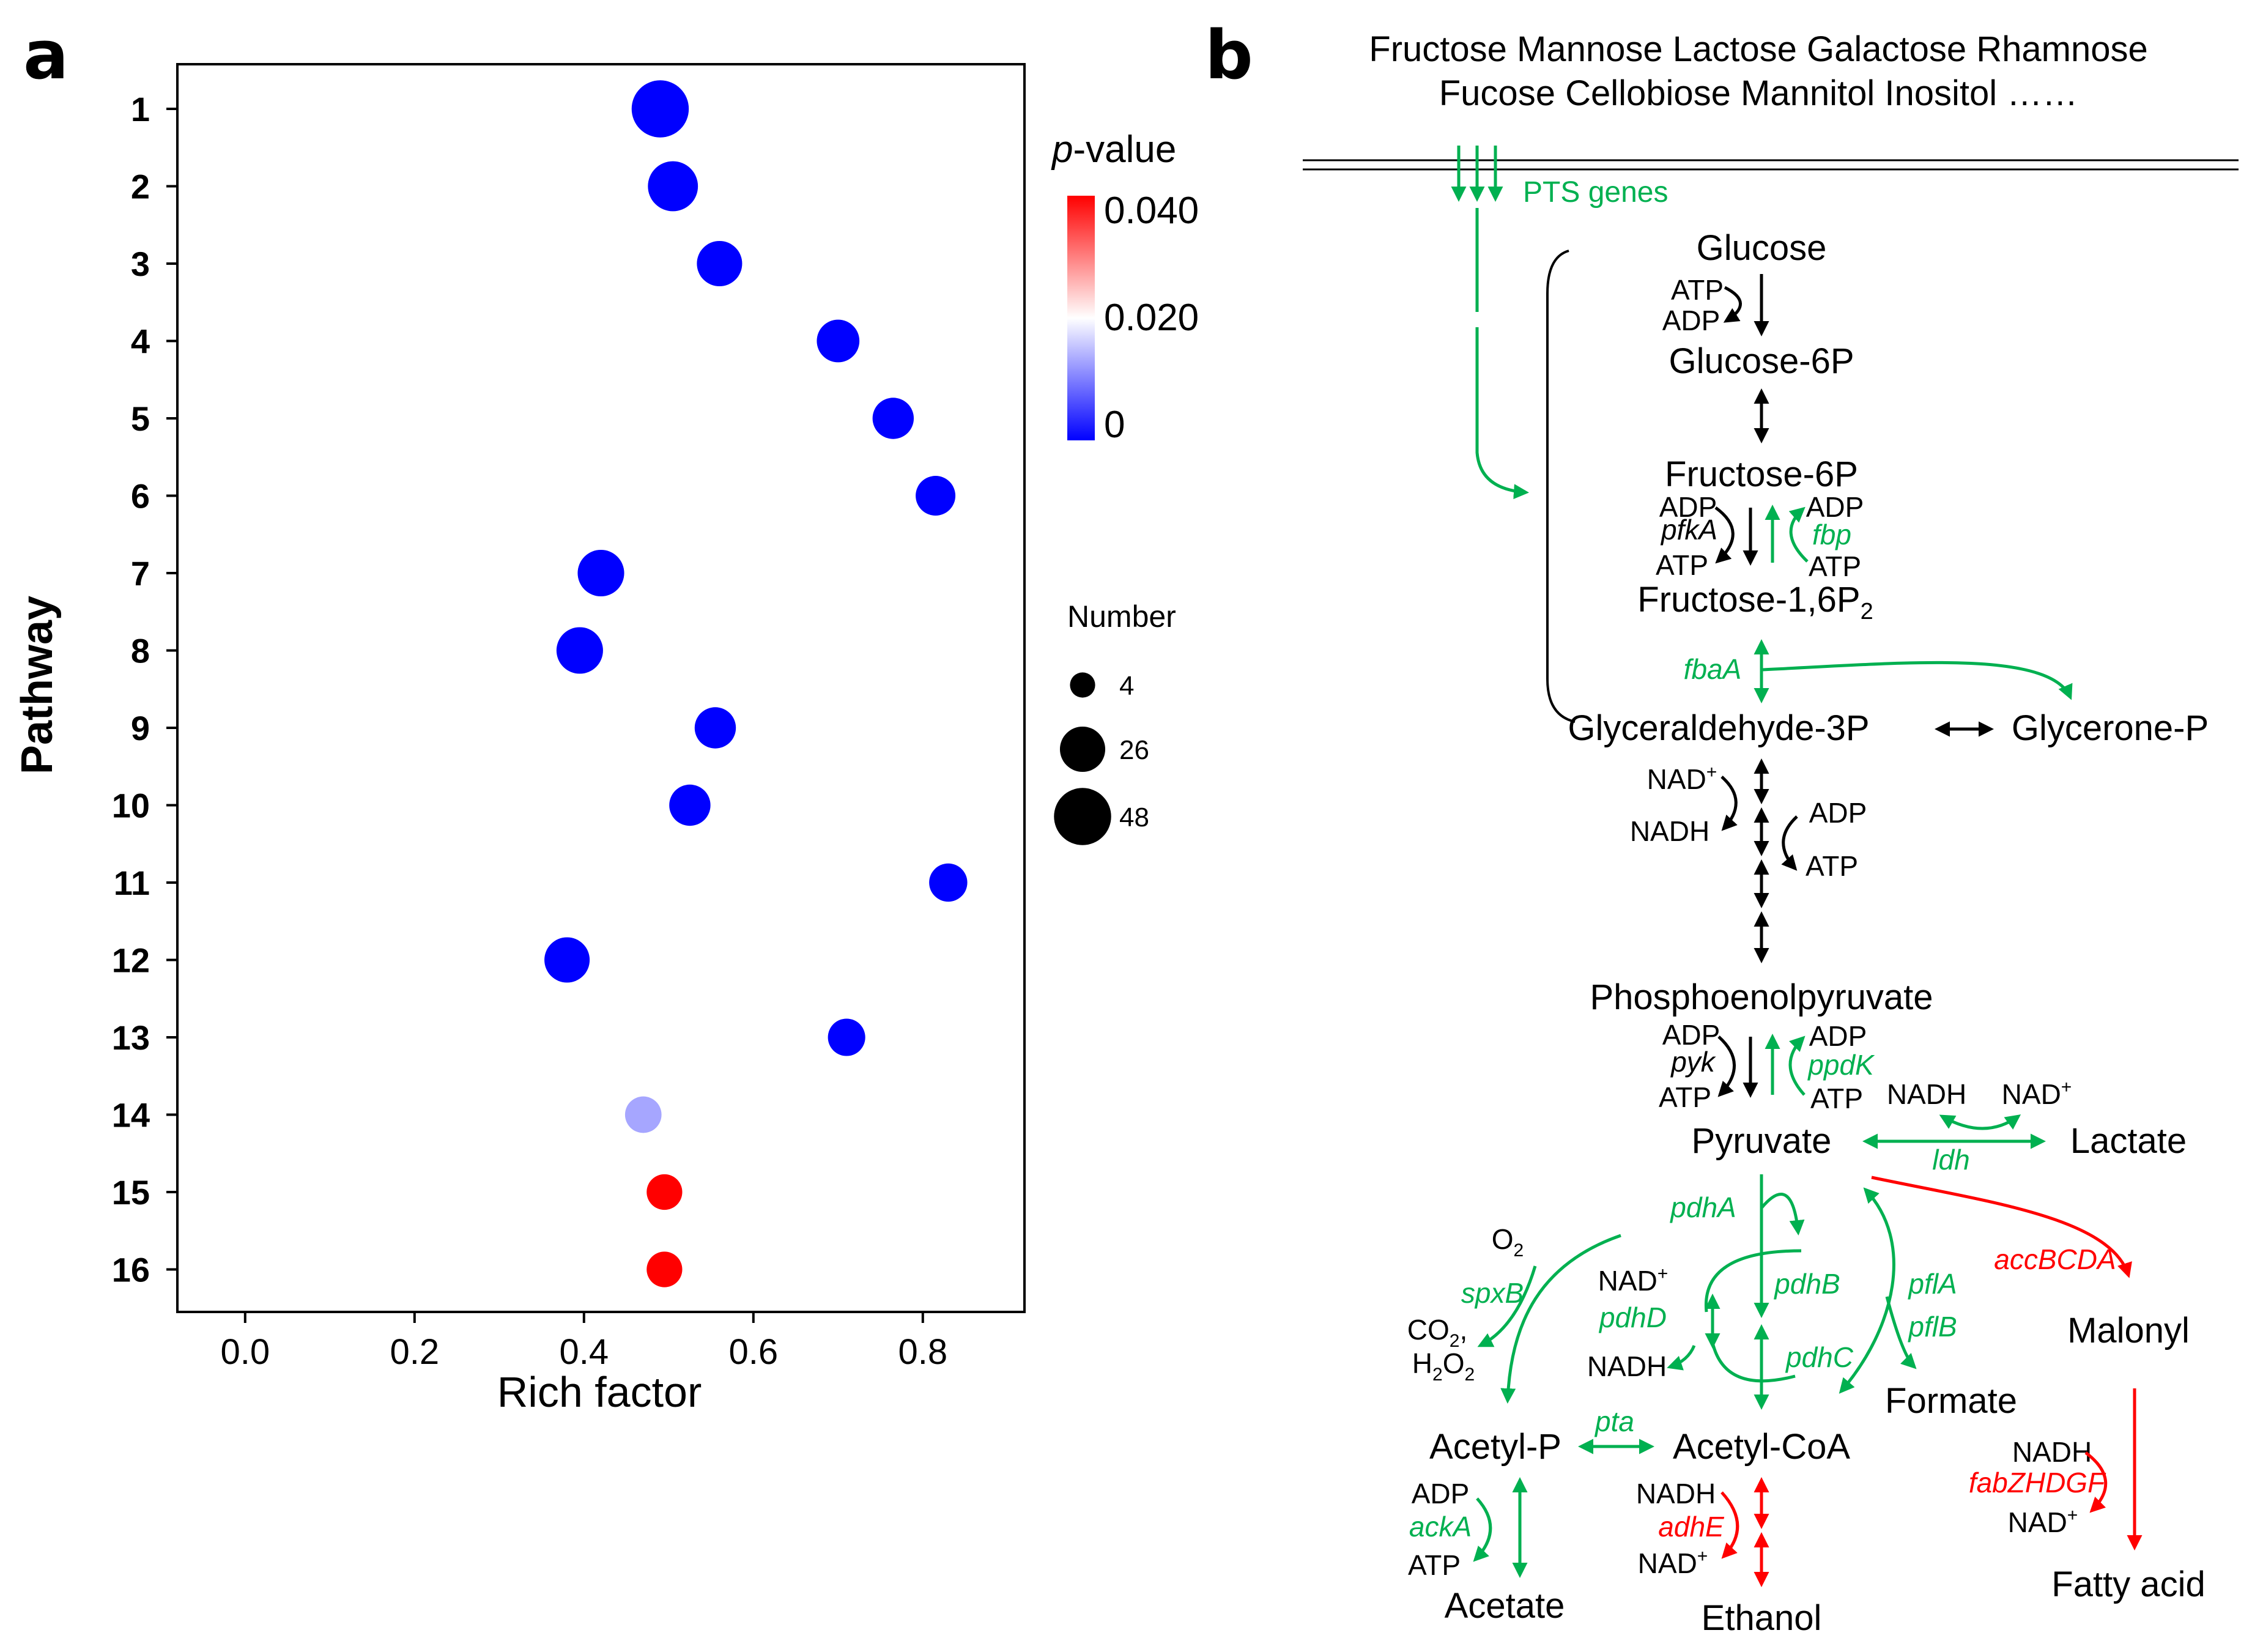 The width and height of the screenshot is (2252, 1652). What do you see at coordinates (1673, 1562) in the screenshot?
I see `cofactor-nad-adh: NAD+` at bounding box center [1673, 1562].